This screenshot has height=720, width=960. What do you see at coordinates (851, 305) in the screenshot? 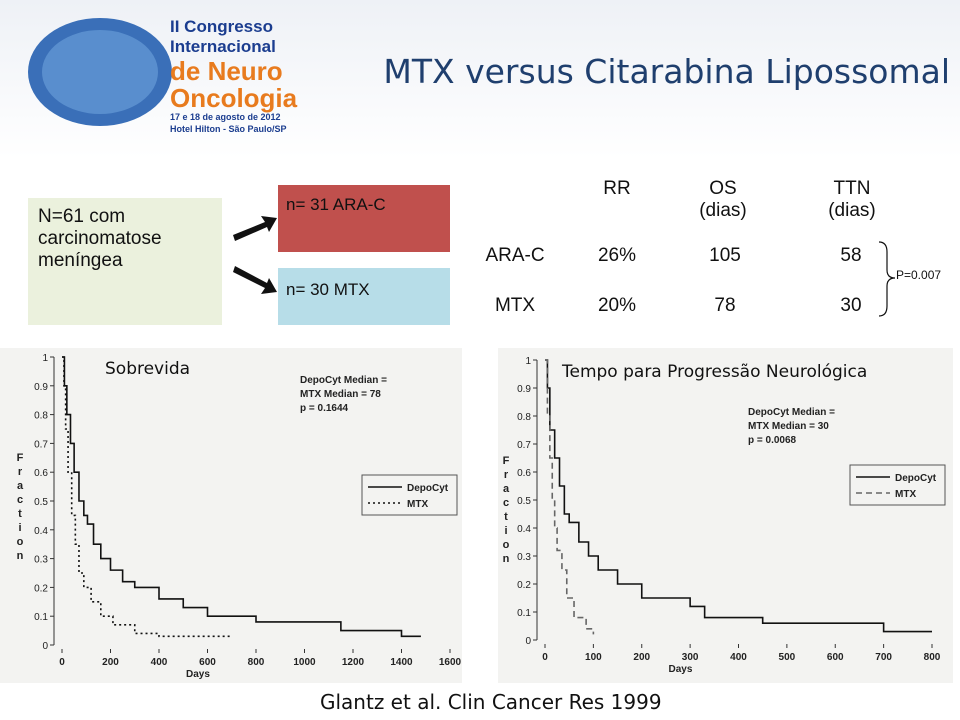
I see `table-cell: 30` at bounding box center [851, 305].